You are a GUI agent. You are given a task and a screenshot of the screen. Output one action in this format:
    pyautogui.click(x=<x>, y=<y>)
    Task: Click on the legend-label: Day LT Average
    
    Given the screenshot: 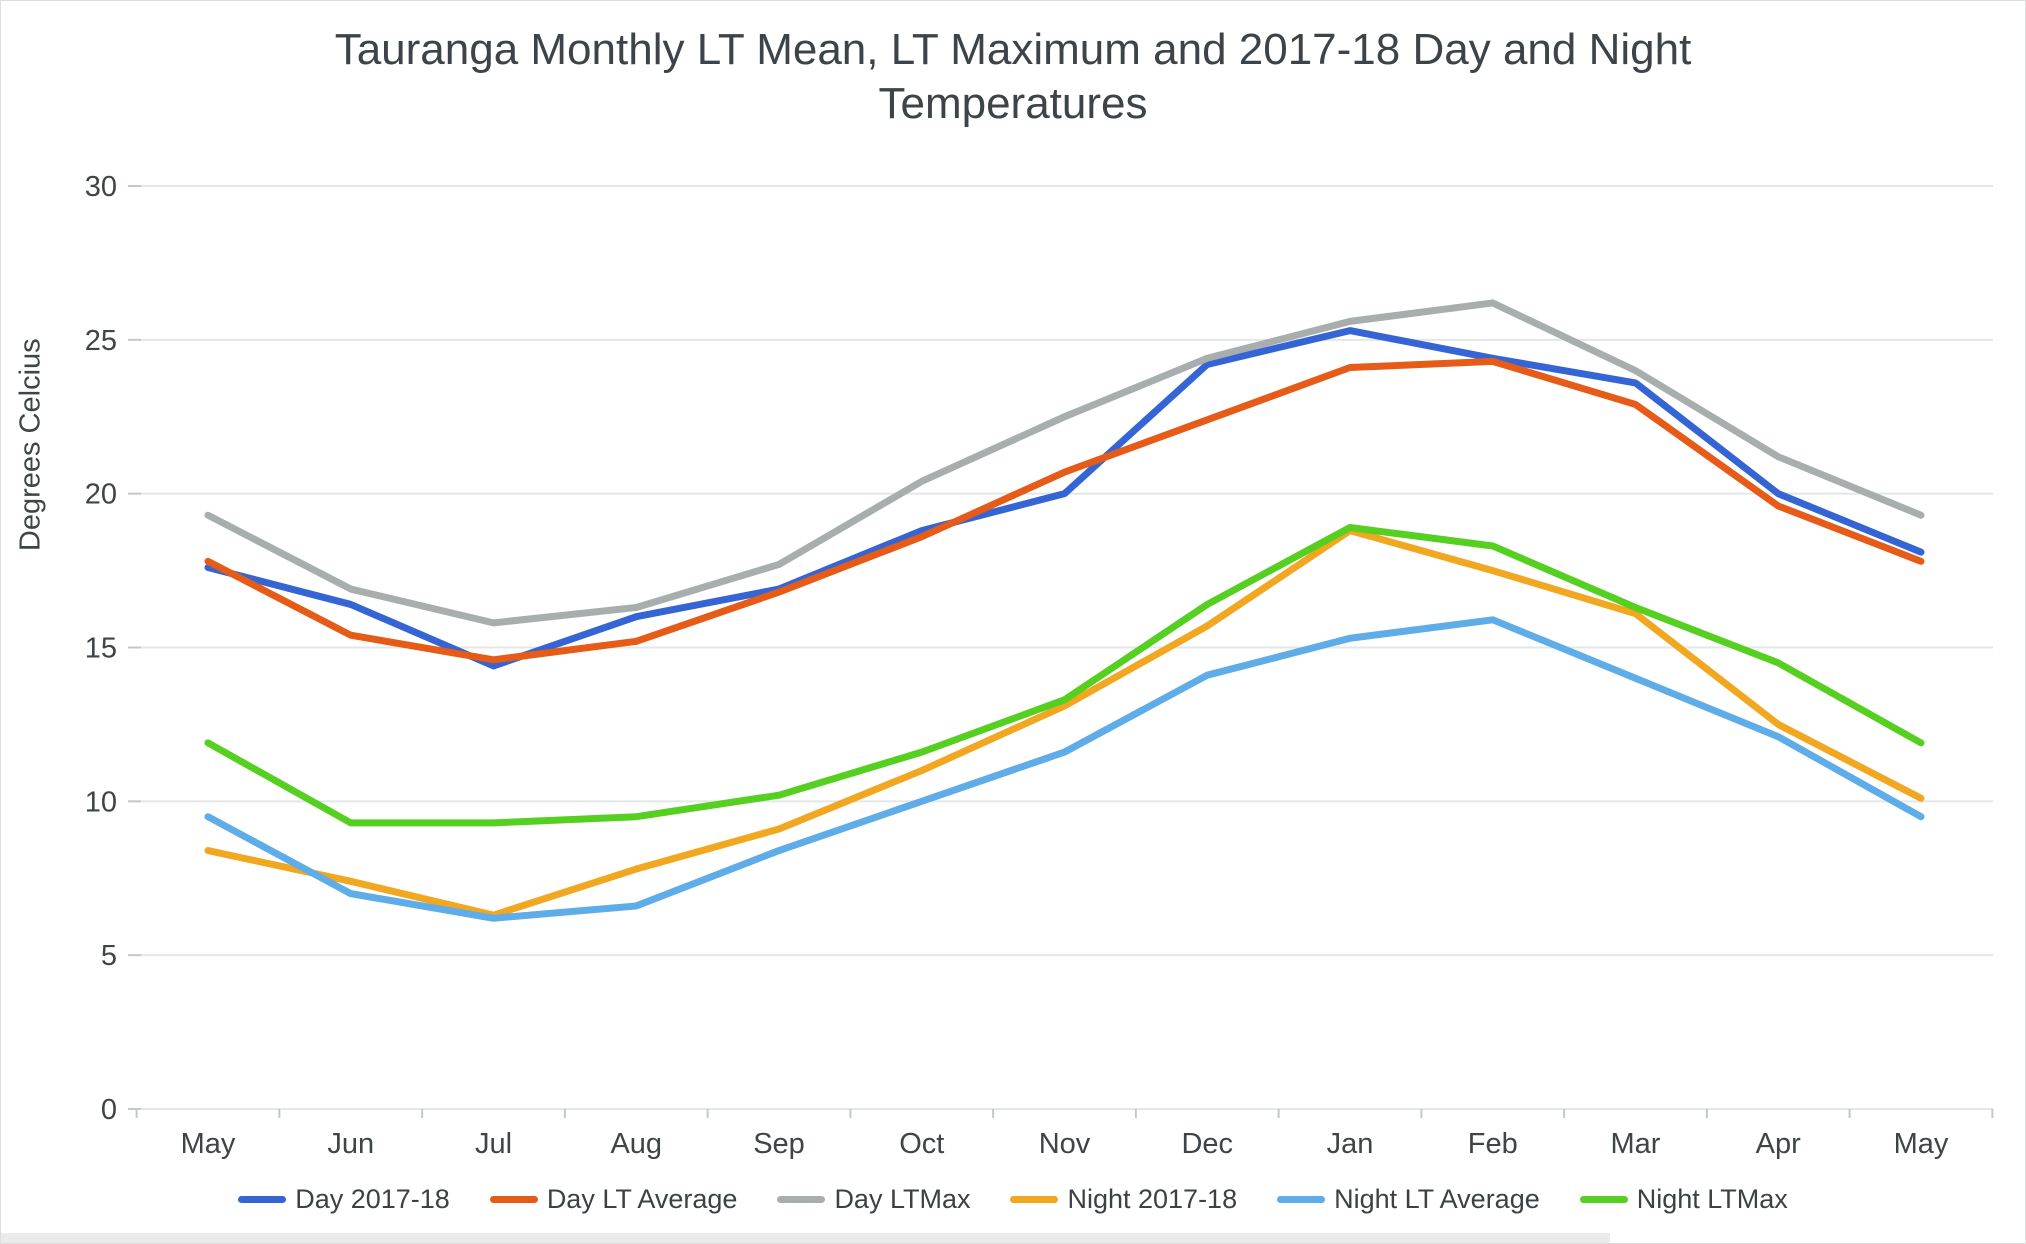 What is the action you would take?
    pyautogui.click(x=642, y=1199)
    